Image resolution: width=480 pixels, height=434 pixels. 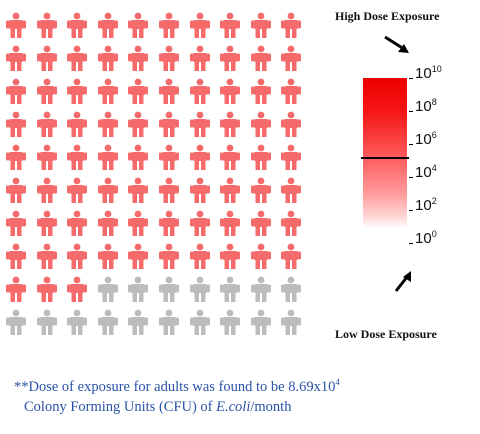 I want to click on low-dose-label: Low Dose Exposure, so click(x=386, y=334).